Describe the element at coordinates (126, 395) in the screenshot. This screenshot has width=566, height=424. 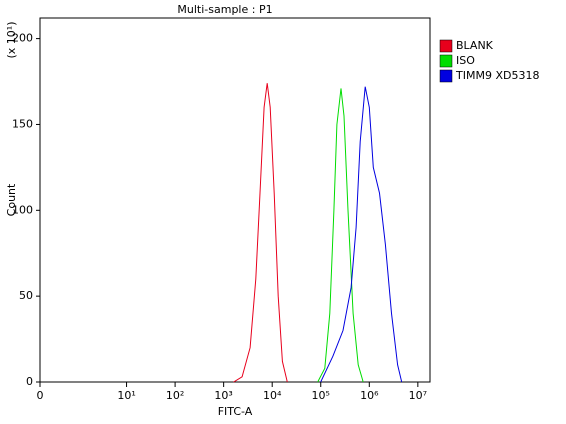
I see `x-tick-label: 10¹` at that location.